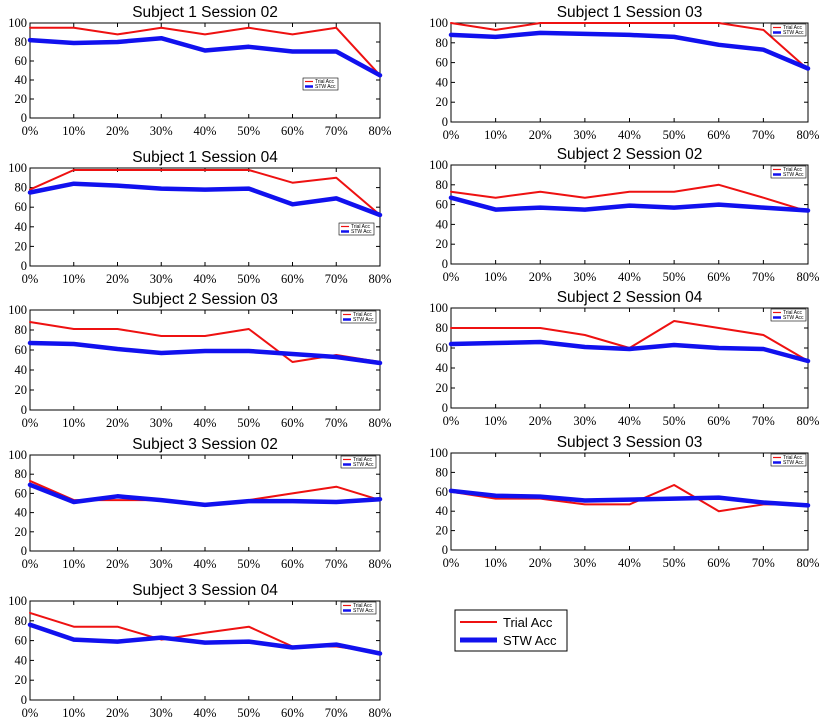 This screenshot has height=719, width=830. What do you see at coordinates (205, 299) in the screenshot?
I see `chart-title: Subject 2 Session 03` at bounding box center [205, 299].